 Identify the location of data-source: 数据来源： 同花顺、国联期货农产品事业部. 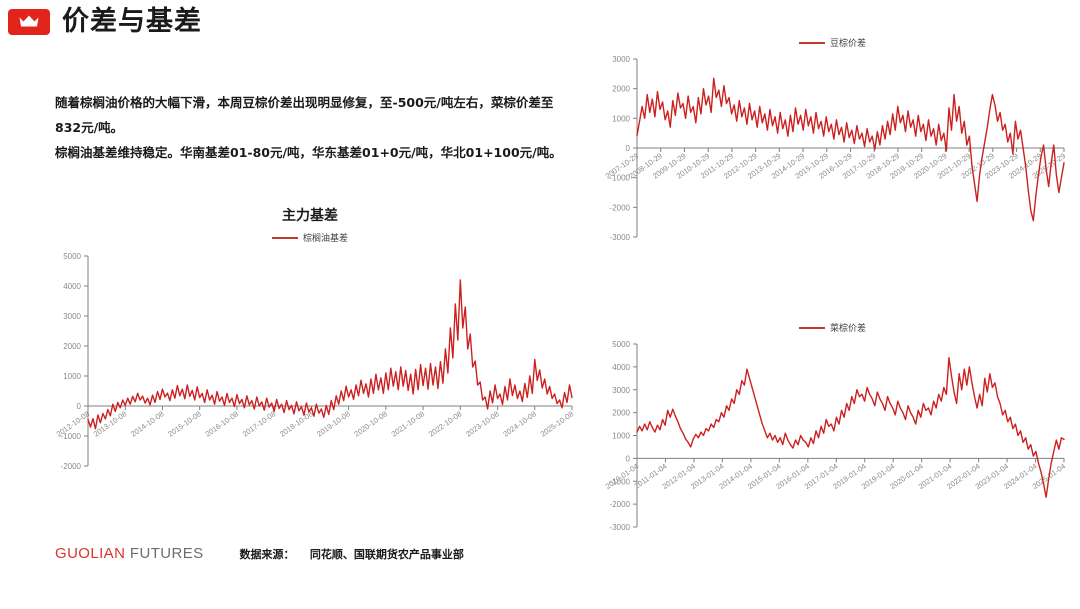
(352, 554).